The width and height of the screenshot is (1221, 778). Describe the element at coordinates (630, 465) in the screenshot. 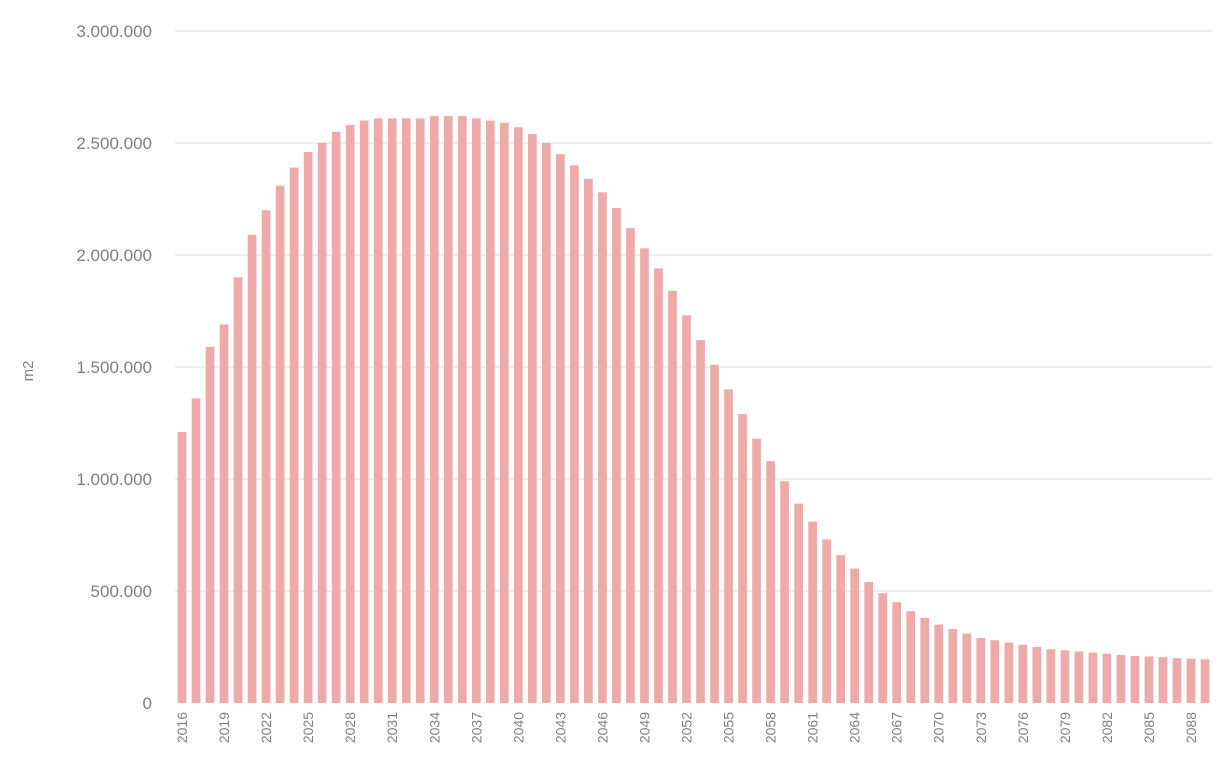

I see `bar-2048` at that location.